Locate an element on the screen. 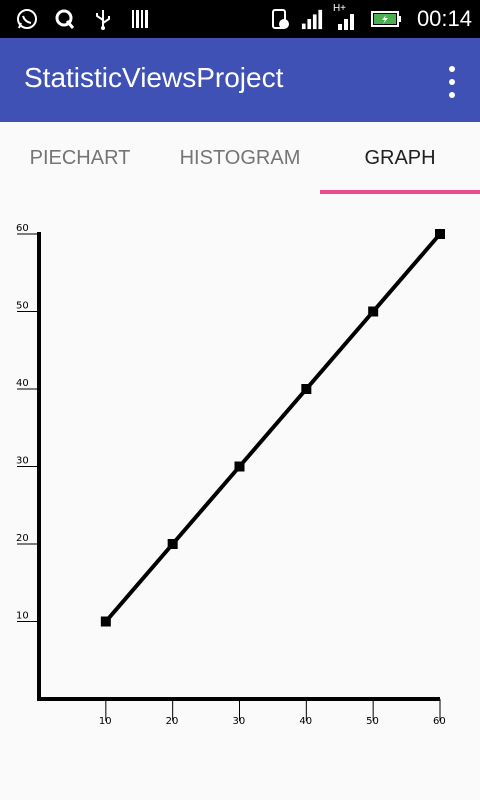 The width and height of the screenshot is (480, 800). phone-sync-icon is located at coordinates (280, 19).